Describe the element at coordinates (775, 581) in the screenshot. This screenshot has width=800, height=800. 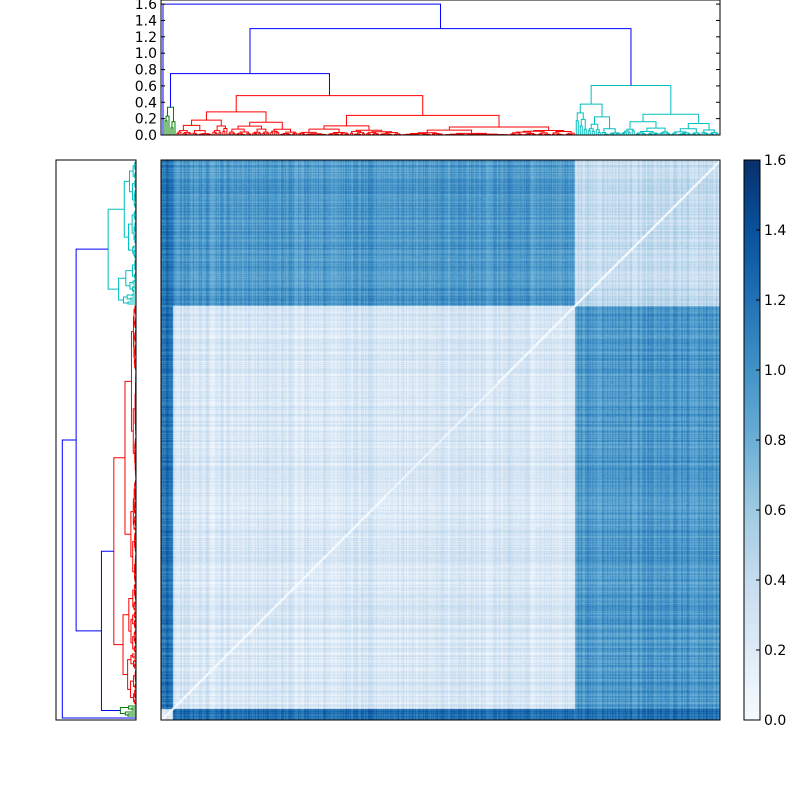
I see `colorbar-tick-label: 0.4` at that location.